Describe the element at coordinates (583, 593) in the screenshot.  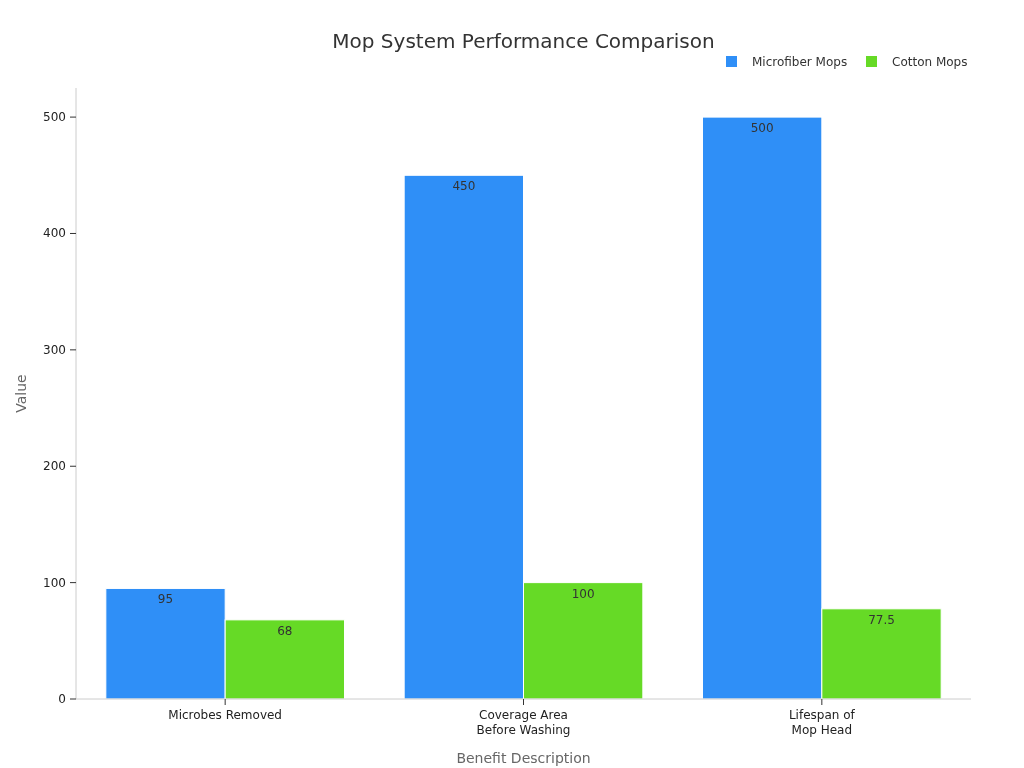
I see `data-label: 100` at that location.